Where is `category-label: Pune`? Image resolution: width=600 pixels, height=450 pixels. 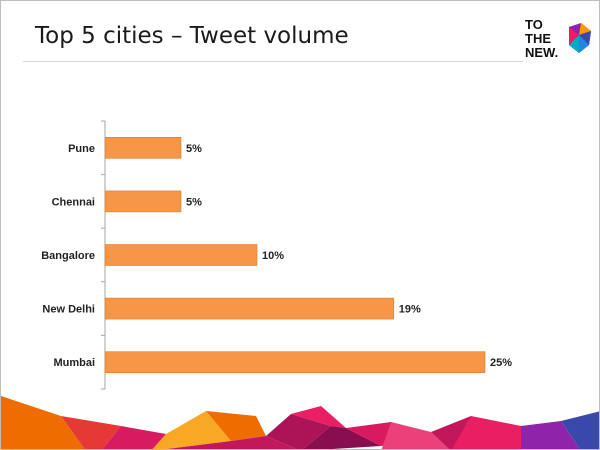
category-label: Pune is located at coordinates (81, 149).